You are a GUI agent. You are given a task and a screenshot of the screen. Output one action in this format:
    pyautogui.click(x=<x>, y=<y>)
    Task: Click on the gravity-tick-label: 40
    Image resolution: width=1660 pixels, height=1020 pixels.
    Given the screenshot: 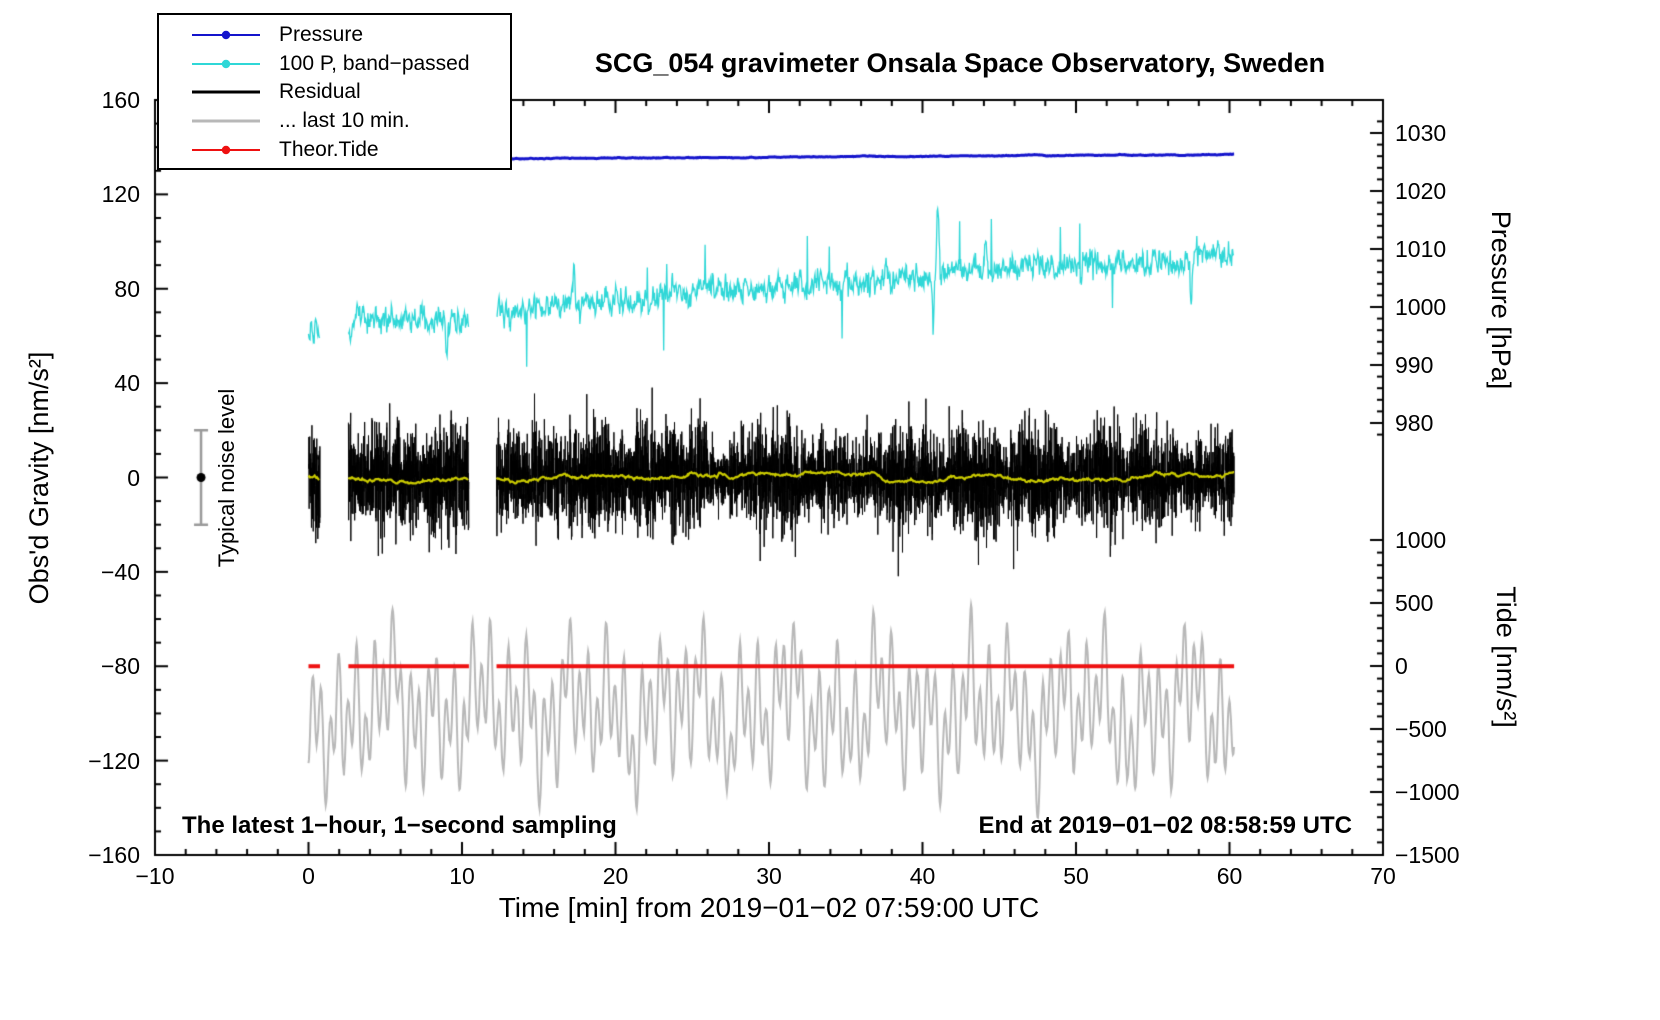 What is the action you would take?
    pyautogui.click(x=127, y=383)
    